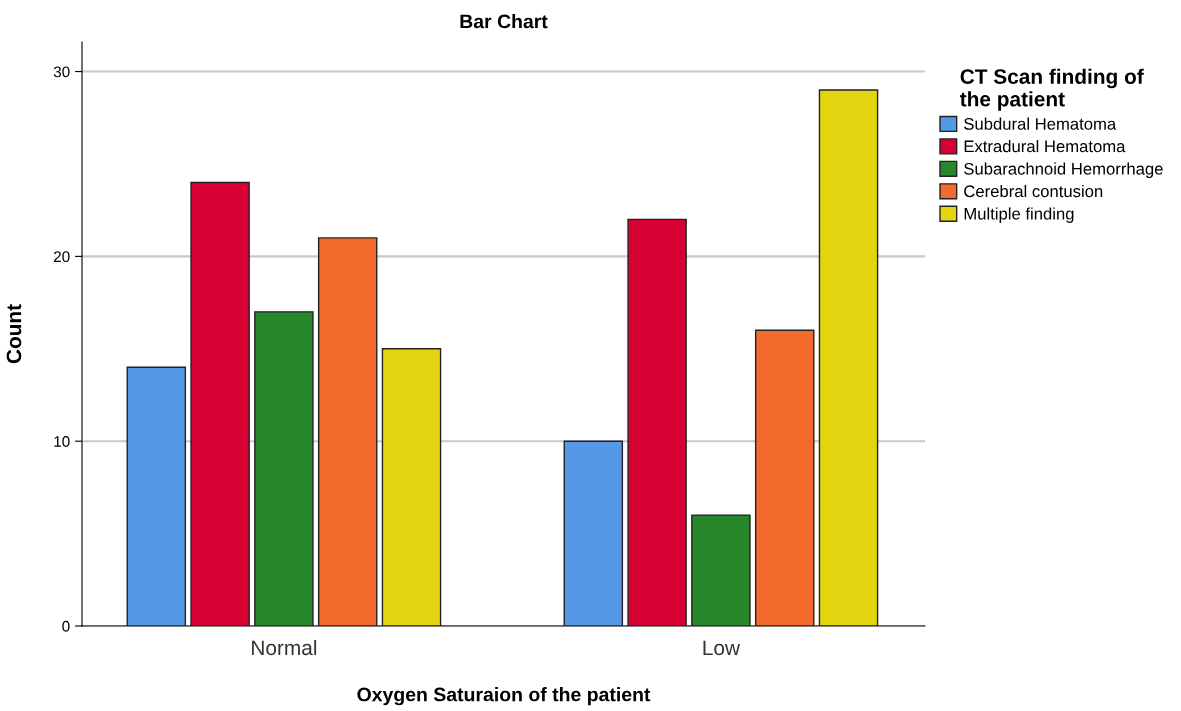  Describe the element at coordinates (61, 72) in the screenshot. I see `y-tick-label: 30` at that location.